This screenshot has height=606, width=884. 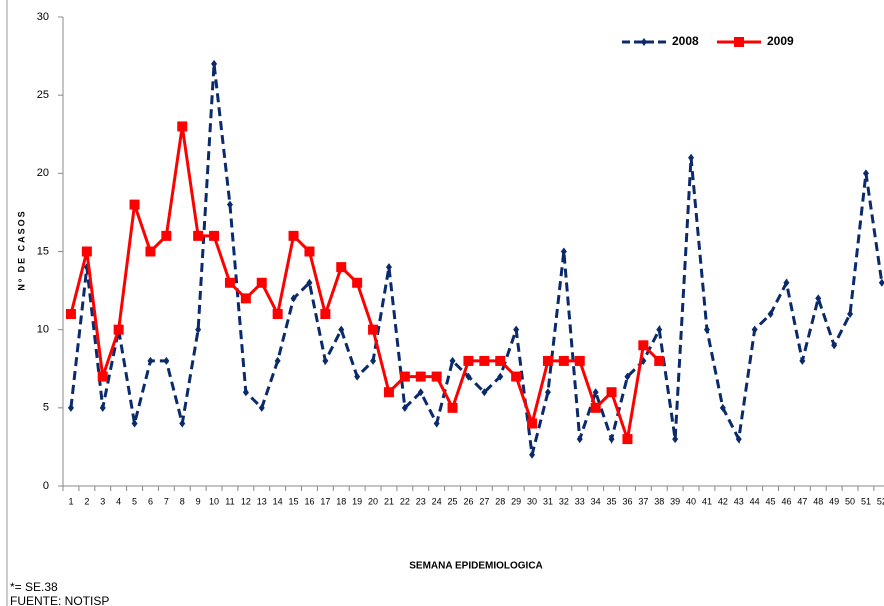 What do you see at coordinates (612, 501) in the screenshot?
I see `x-tick-label: 35` at bounding box center [612, 501].